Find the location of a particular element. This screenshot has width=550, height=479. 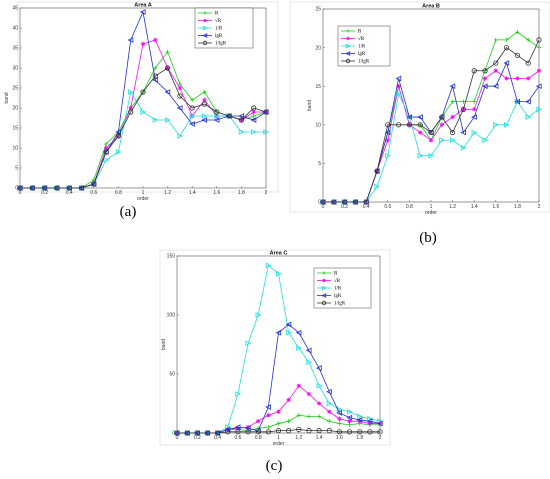

x-tick-label: 1 is located at coordinates (278, 438).